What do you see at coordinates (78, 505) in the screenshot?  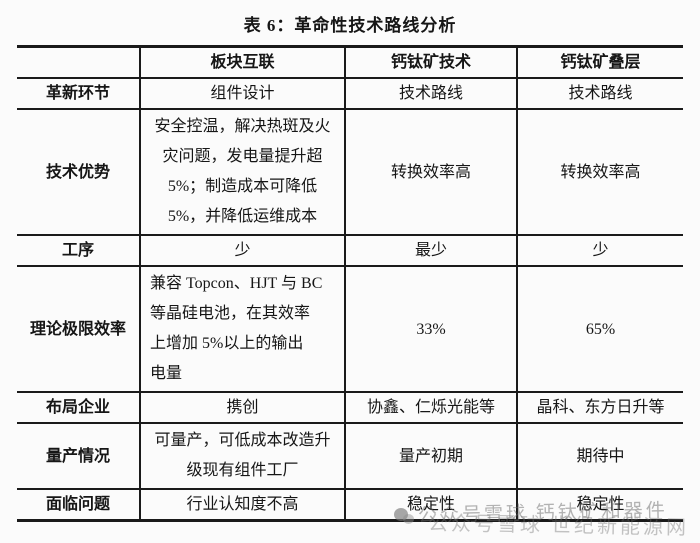 I see `row-header: 面临问题` at bounding box center [78, 505].